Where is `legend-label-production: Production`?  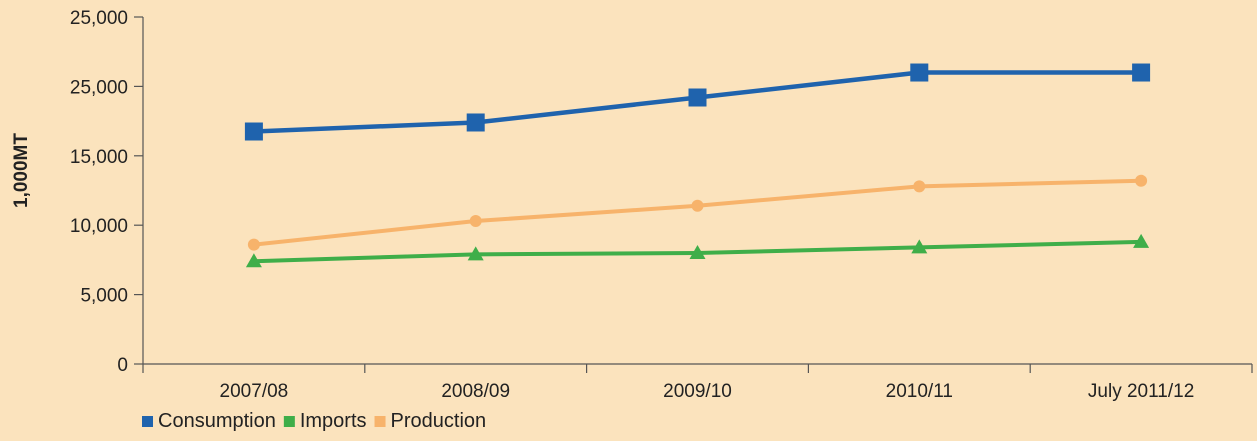 legend-label-production: Production is located at coordinates (439, 421).